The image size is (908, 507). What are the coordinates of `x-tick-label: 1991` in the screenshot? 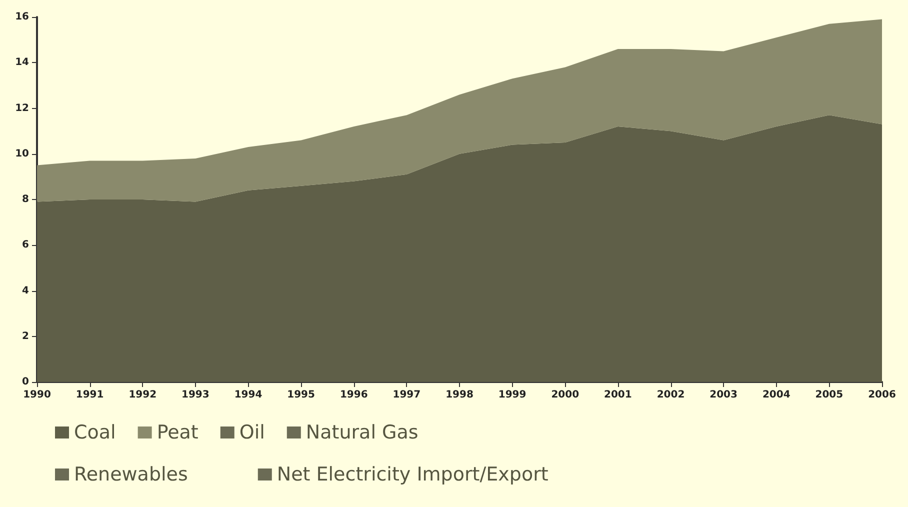 It's located at (90, 395).